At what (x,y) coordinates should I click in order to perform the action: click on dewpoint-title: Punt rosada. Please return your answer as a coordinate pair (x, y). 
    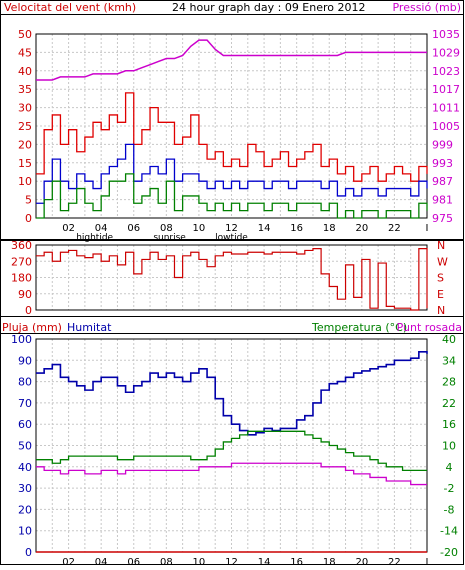
    Looking at the image, I should click on (429, 327).